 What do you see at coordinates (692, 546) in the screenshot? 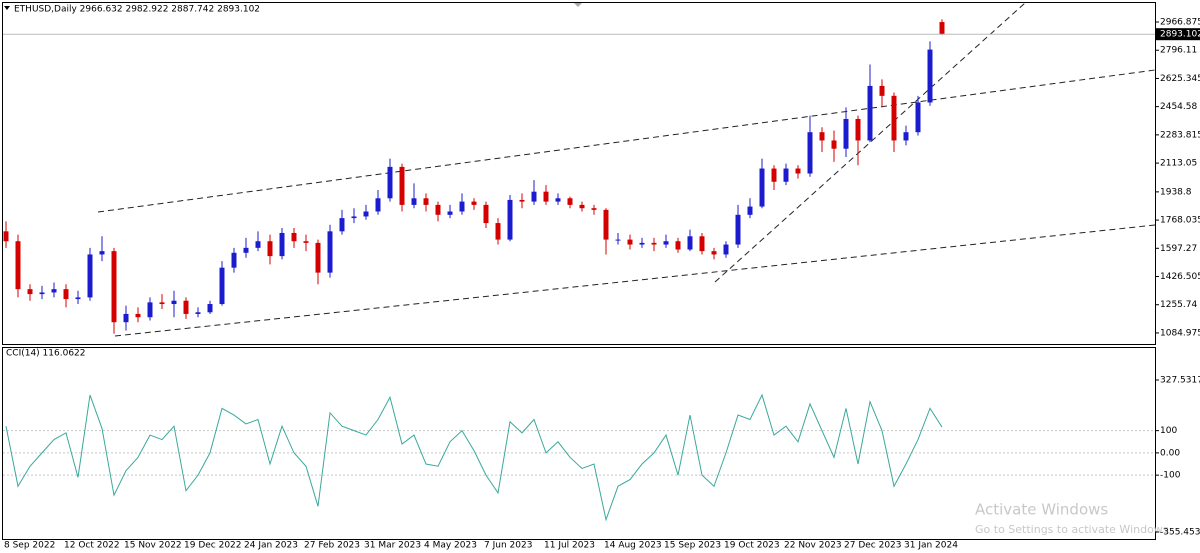
I see `x-tick-label: 15 Sep 2023` at bounding box center [692, 546].